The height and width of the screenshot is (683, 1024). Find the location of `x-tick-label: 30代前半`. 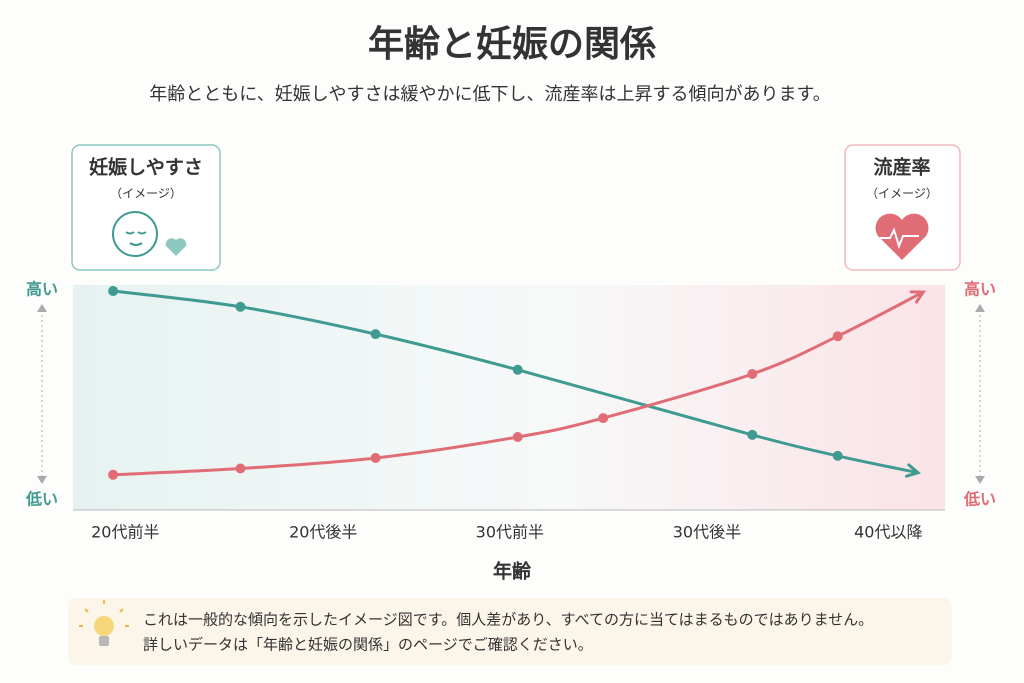

x-tick-label: 30代前半 is located at coordinates (510, 532).